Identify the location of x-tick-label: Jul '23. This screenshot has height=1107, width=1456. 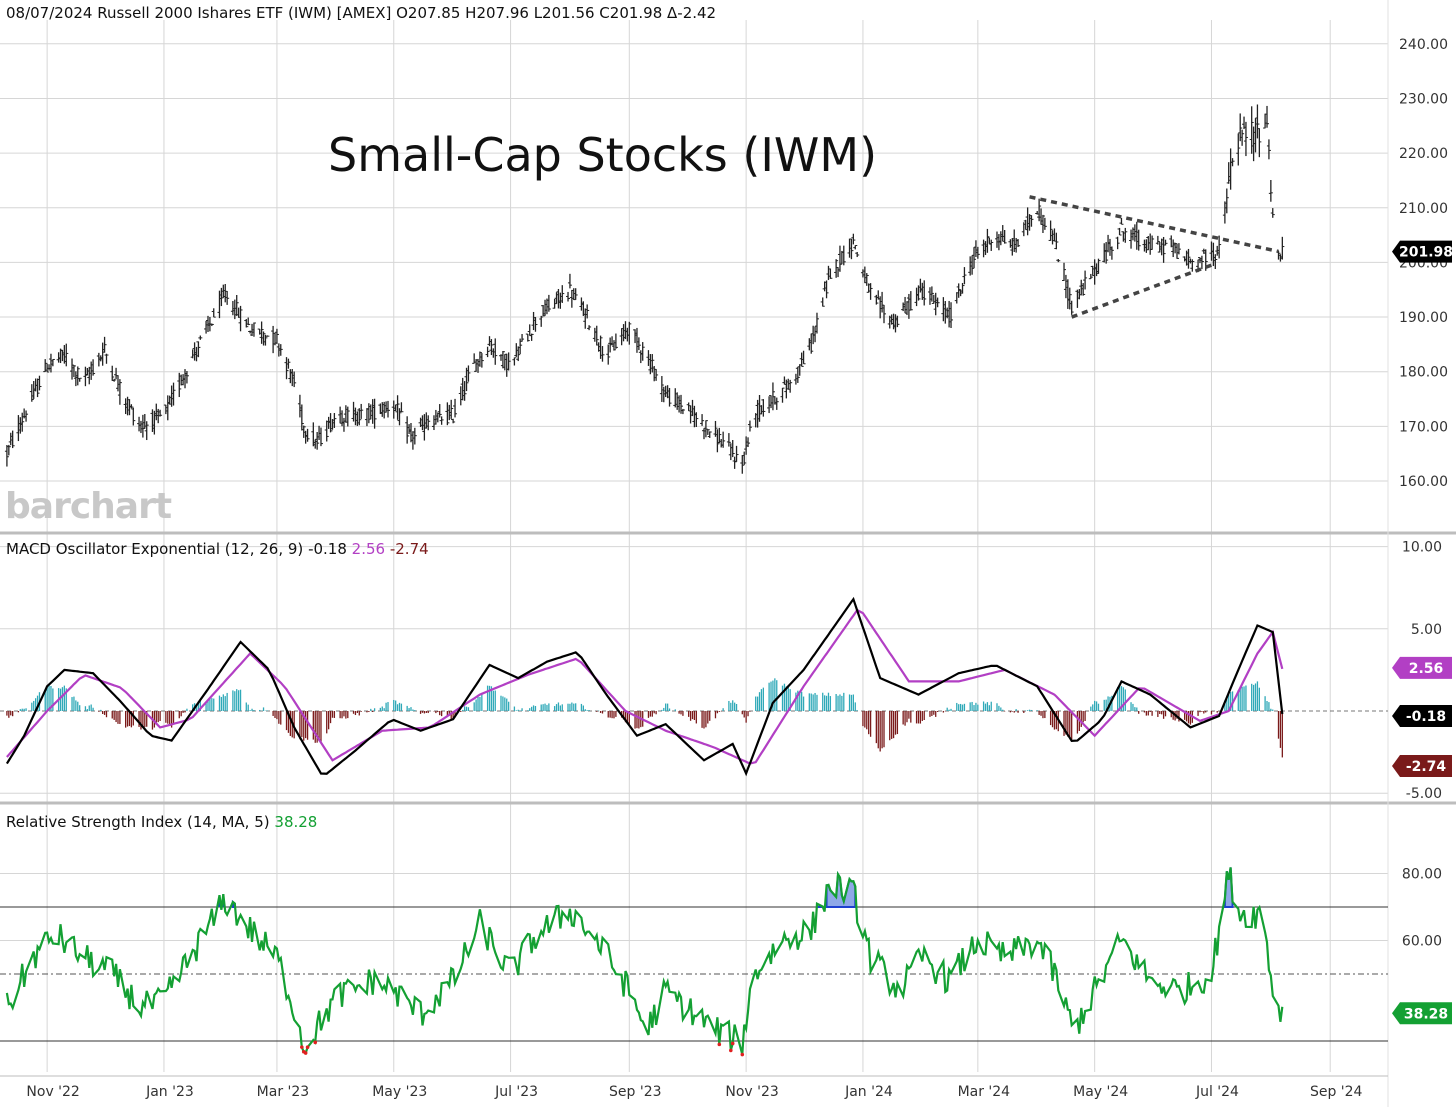
(516, 1092).